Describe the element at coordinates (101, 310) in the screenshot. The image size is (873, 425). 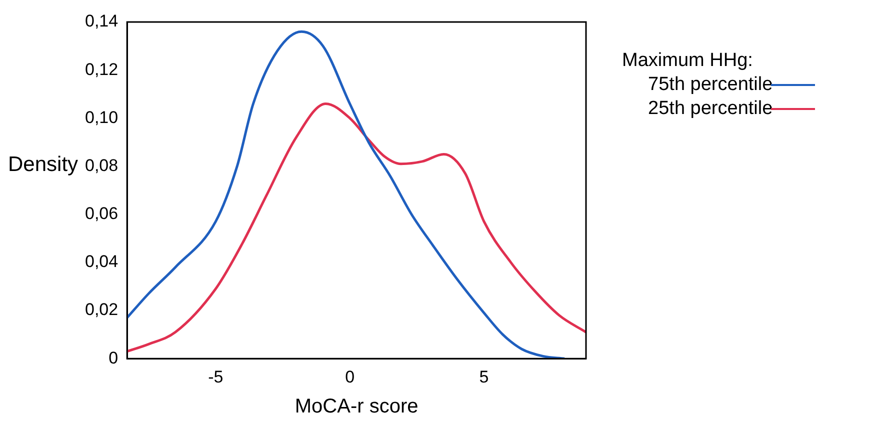
I see `y-tick-label: 0,02` at that location.